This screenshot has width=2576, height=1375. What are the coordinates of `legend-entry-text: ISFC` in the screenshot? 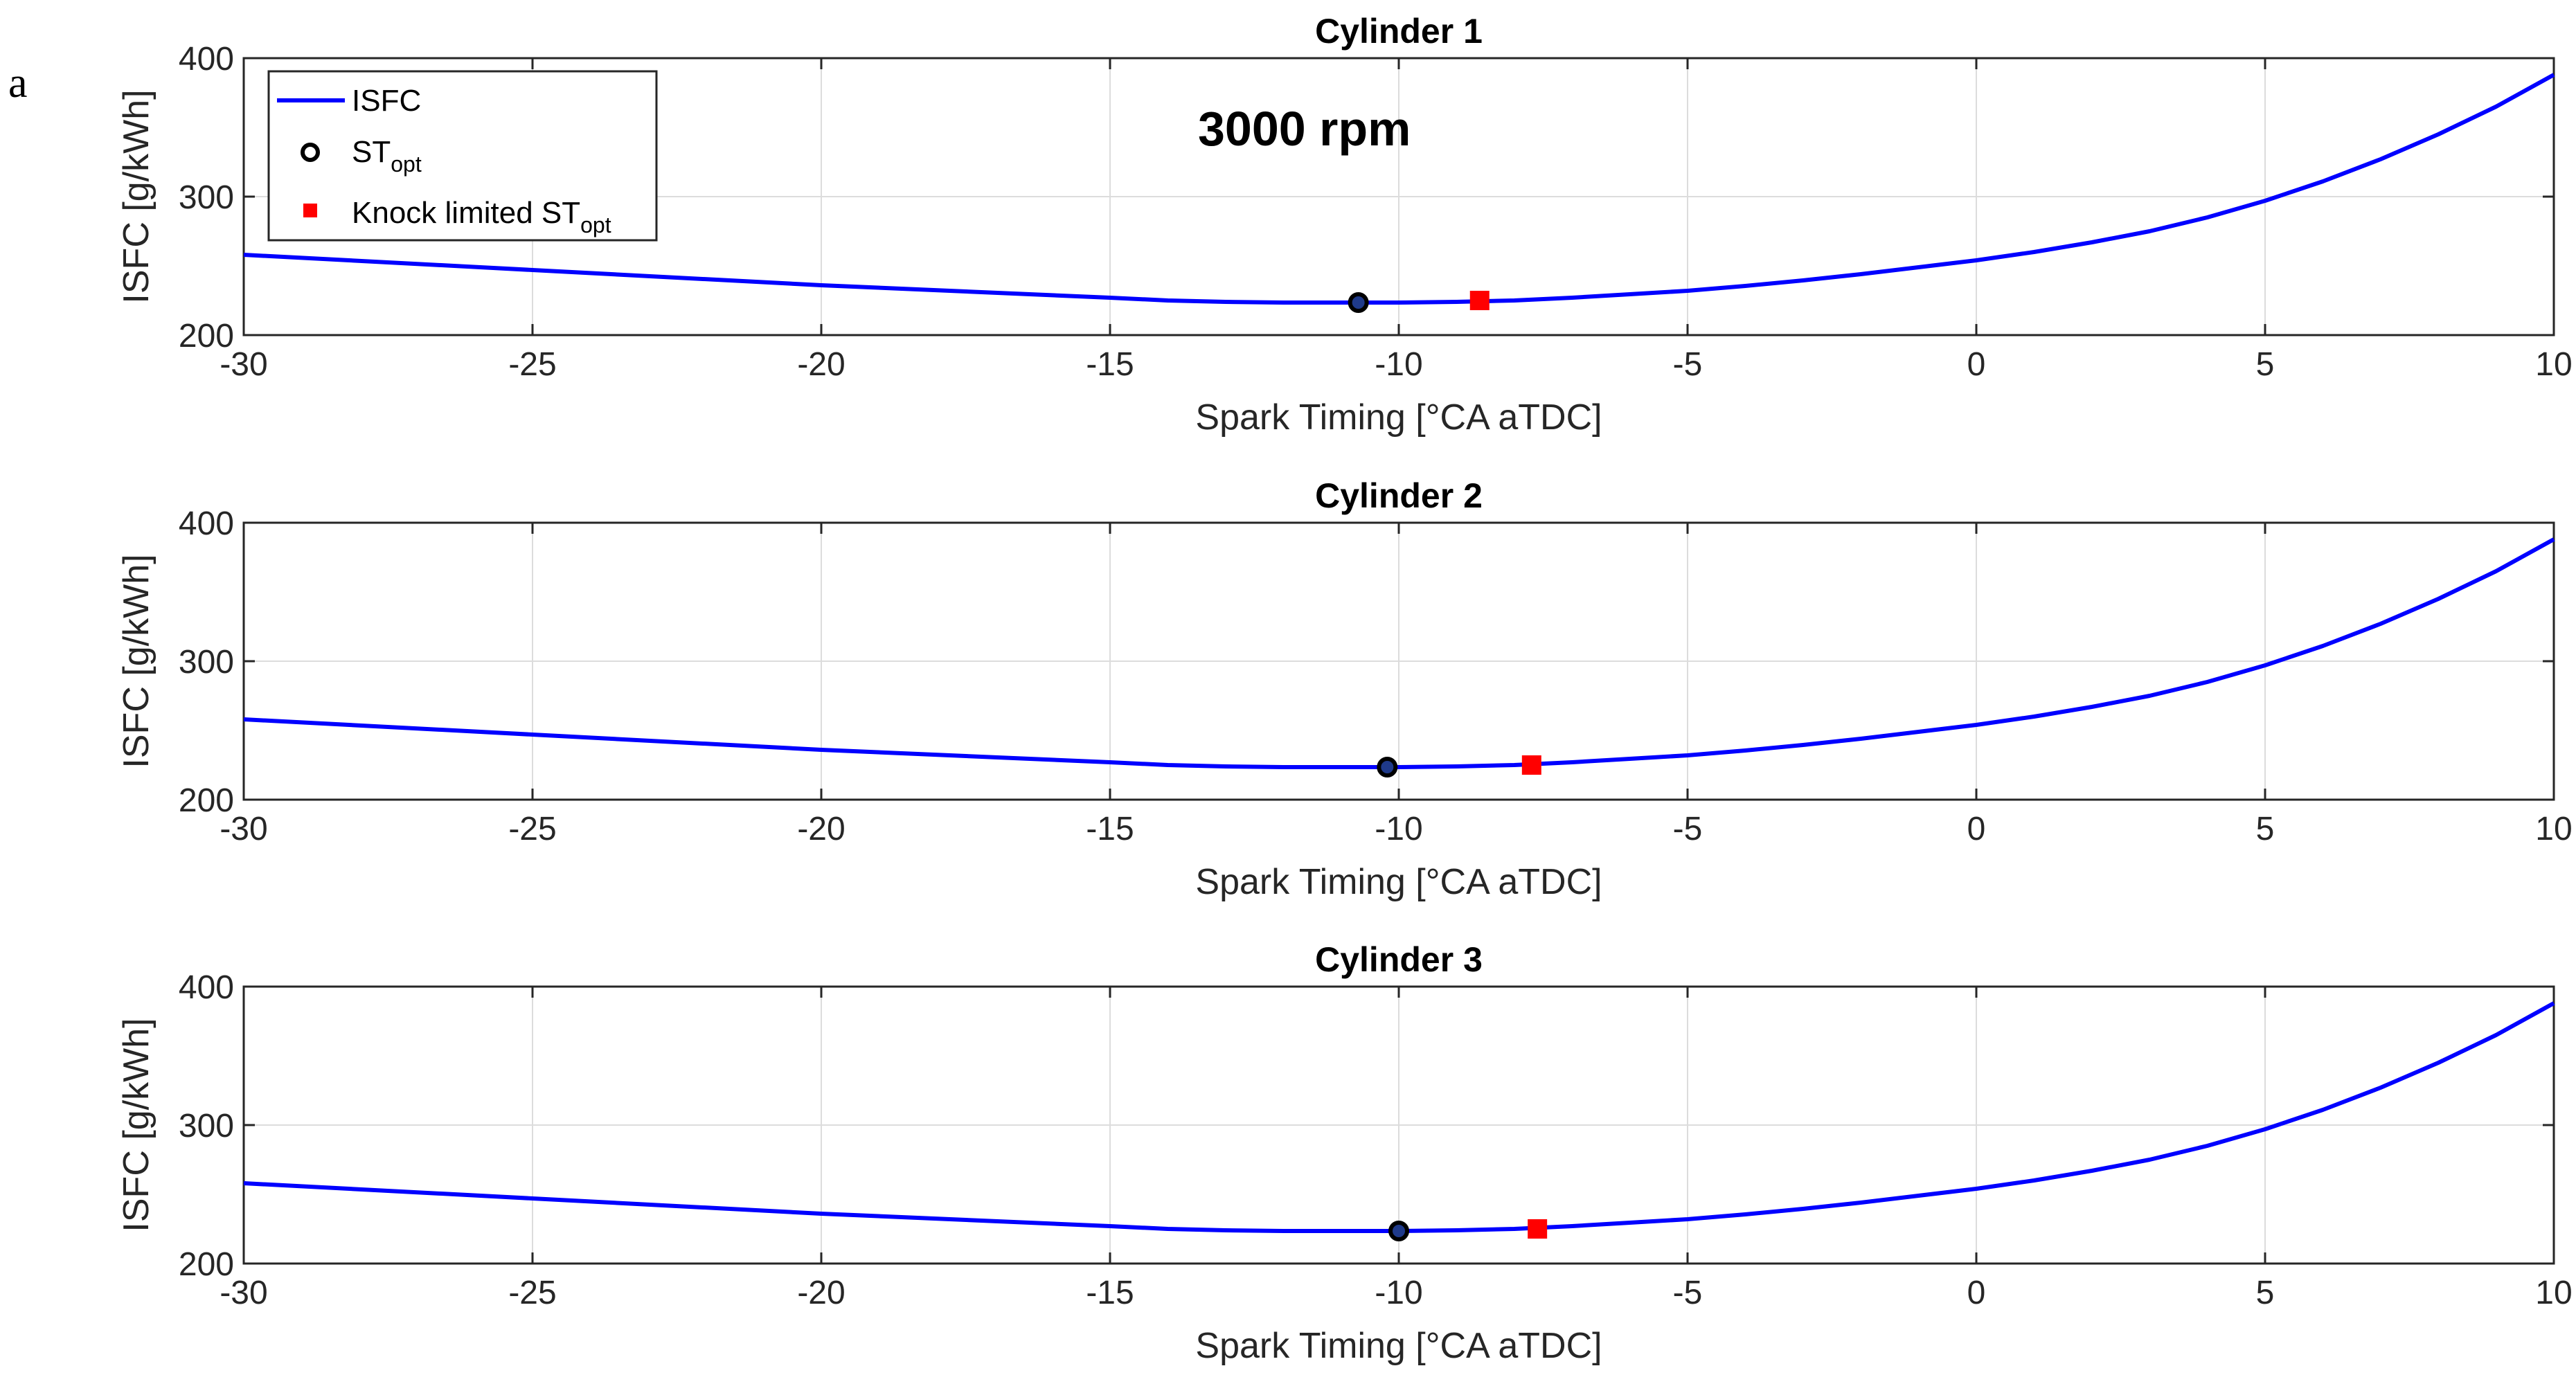 It's located at (386, 101).